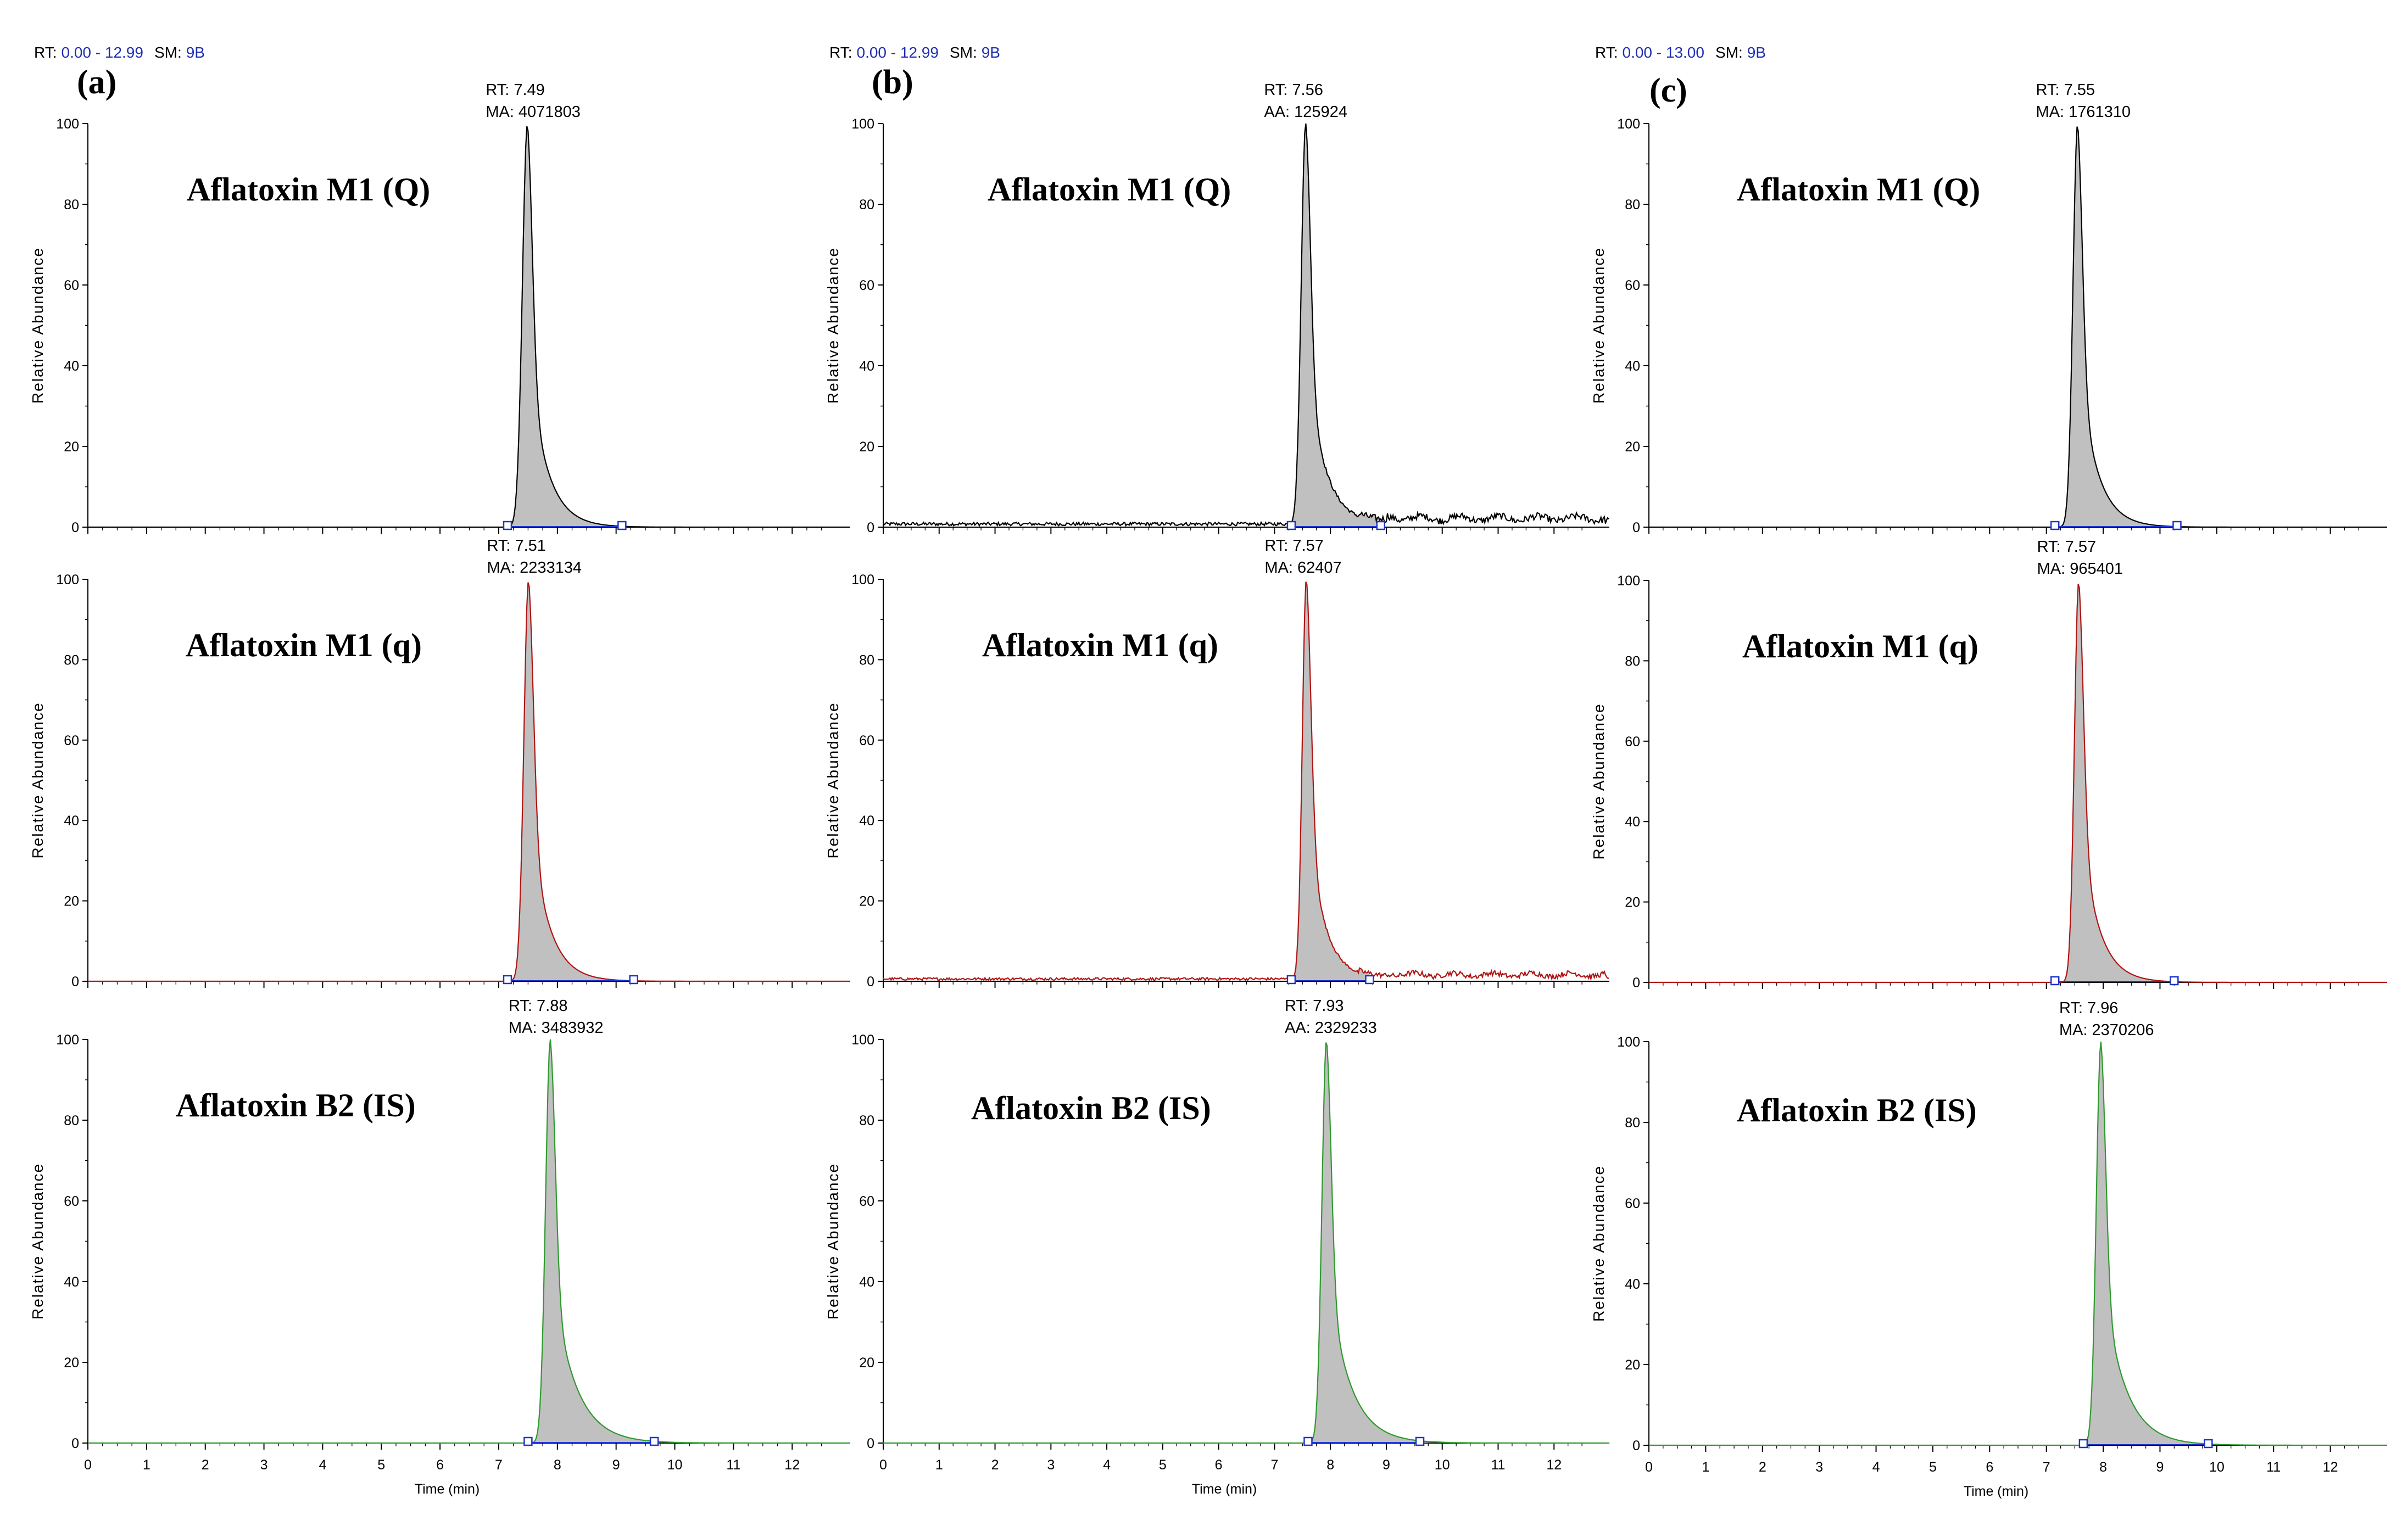 The image size is (2408, 1532). Describe the element at coordinates (538, 1006) in the screenshot. I see `peak-rt-label: RT: 7.88` at that location.